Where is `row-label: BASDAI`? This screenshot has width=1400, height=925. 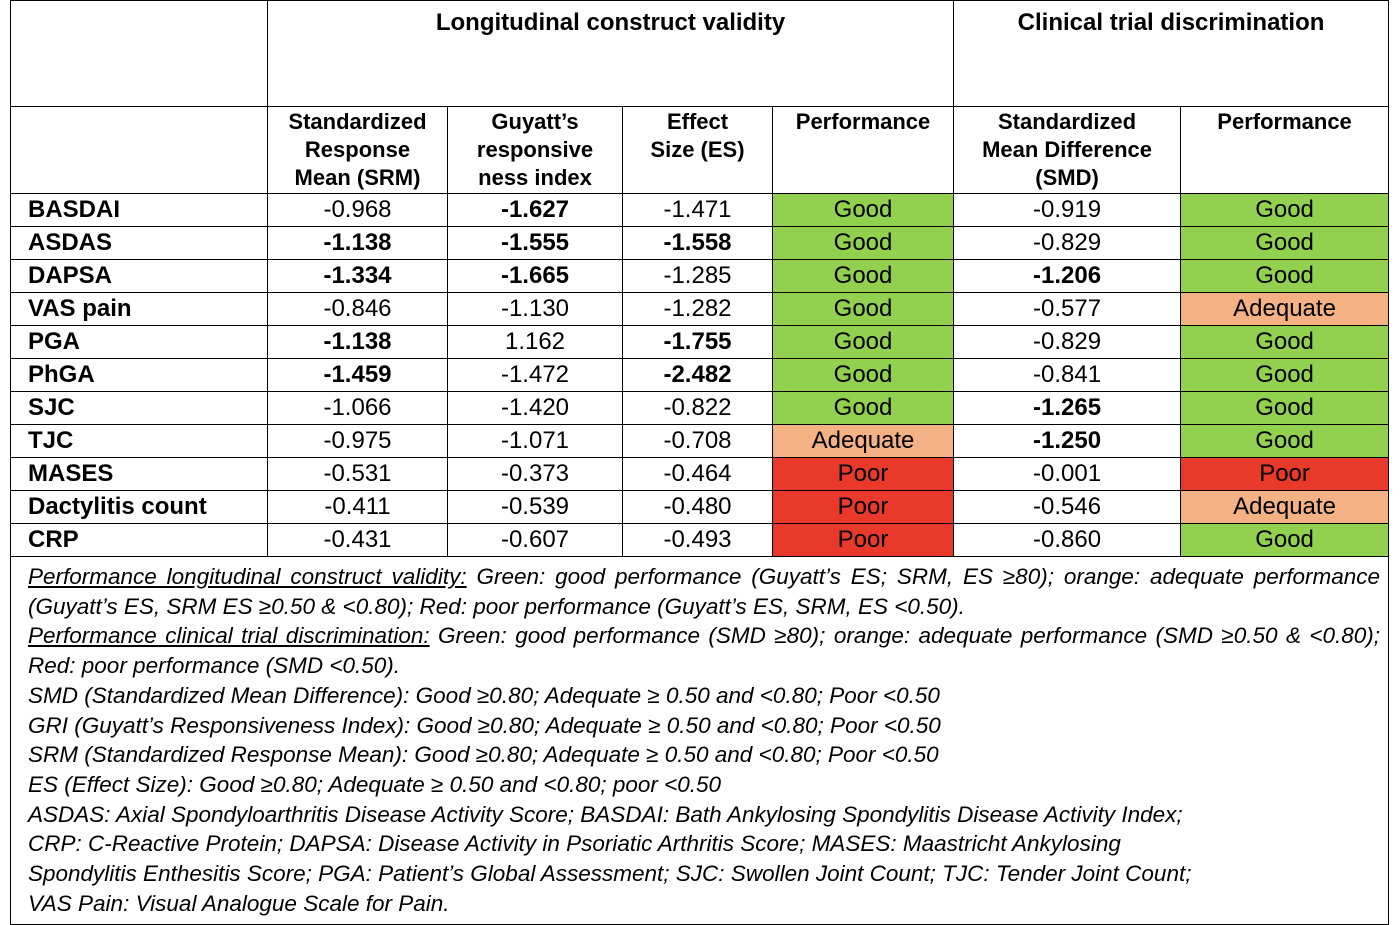 row-label: BASDAI is located at coordinates (139, 210).